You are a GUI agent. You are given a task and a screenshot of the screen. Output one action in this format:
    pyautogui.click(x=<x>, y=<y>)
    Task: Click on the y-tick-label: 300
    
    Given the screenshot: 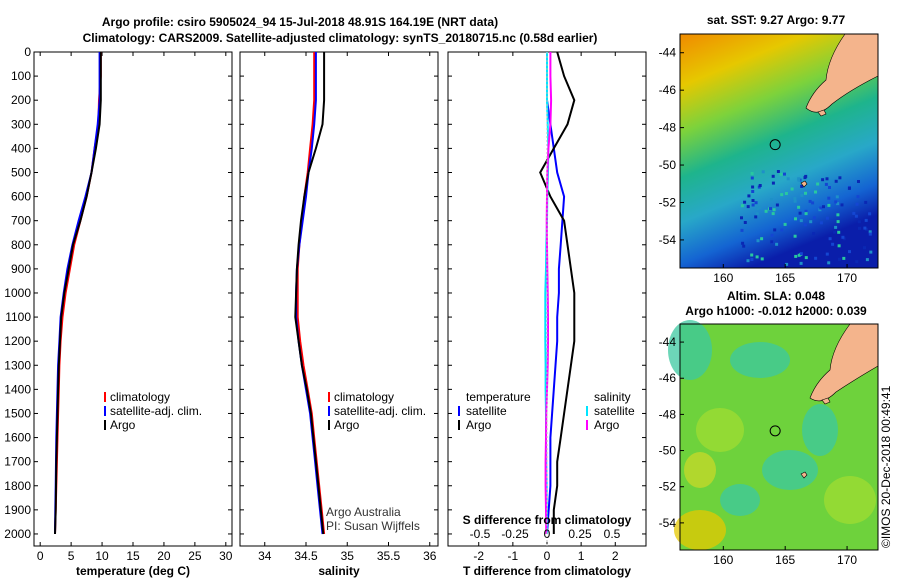 What is the action you would take?
    pyautogui.click(x=21, y=124)
    